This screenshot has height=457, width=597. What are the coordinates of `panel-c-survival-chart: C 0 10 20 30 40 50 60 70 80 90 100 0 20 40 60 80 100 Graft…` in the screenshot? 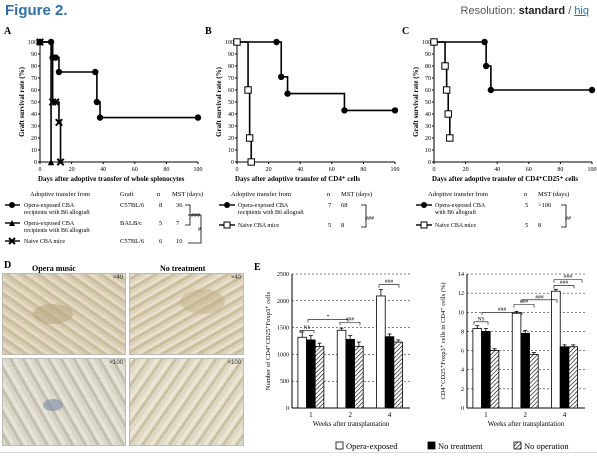 It's located at (499, 127).